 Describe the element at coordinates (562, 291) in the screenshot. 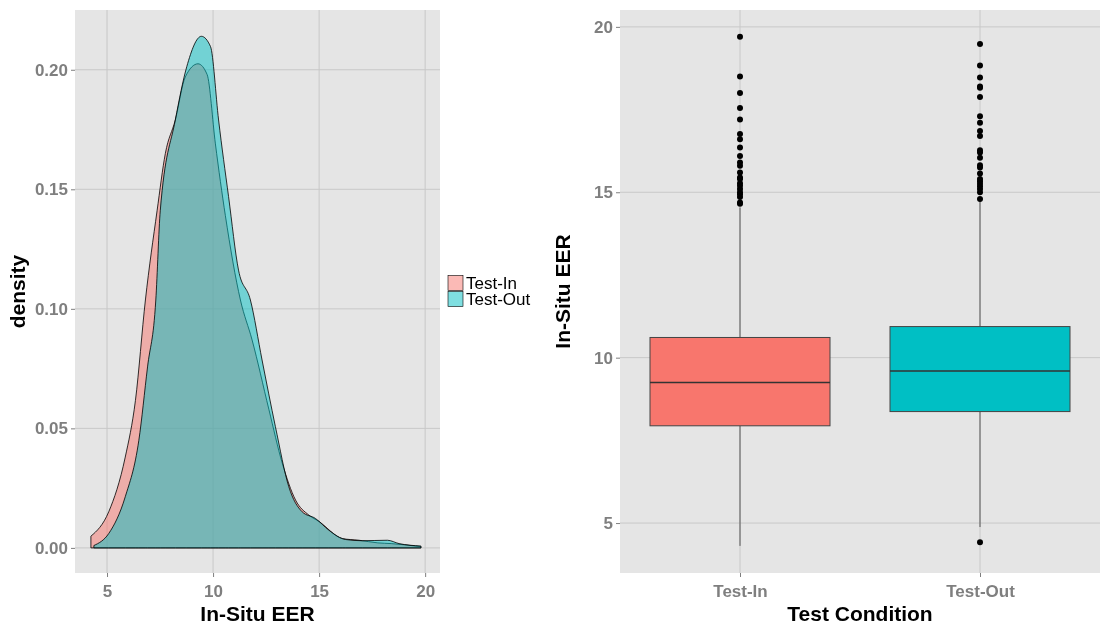

I see `y-axis-title: In-Situ EER` at that location.